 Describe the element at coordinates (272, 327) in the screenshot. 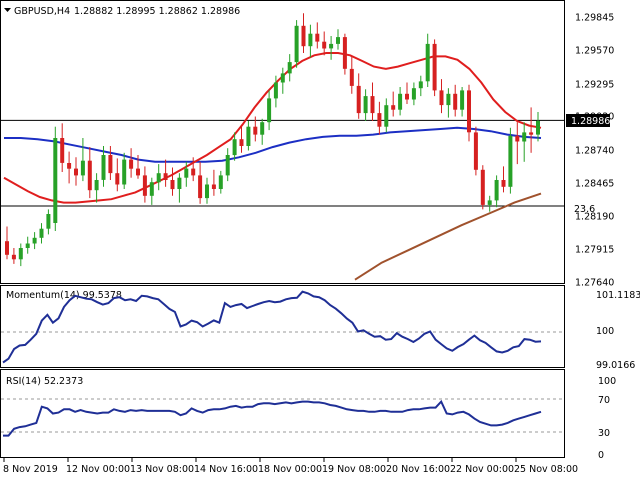

I see `momentum-line` at that location.